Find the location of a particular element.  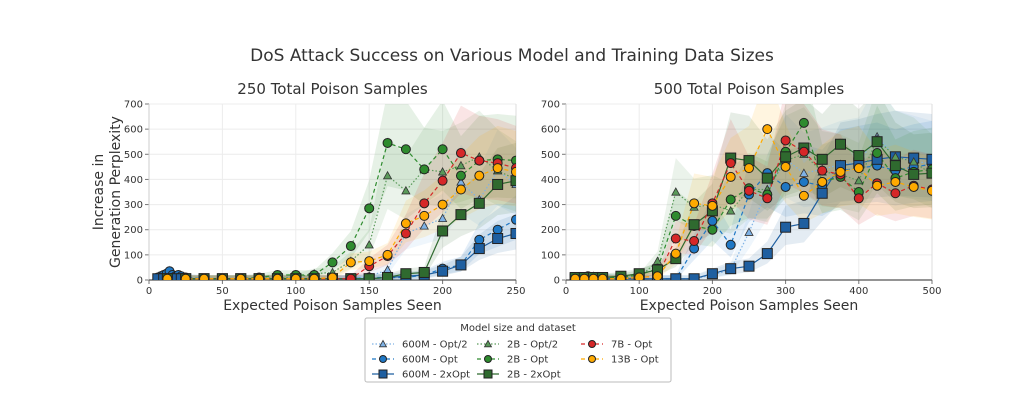

legend-label: 7B - Opt is located at coordinates (631, 345).